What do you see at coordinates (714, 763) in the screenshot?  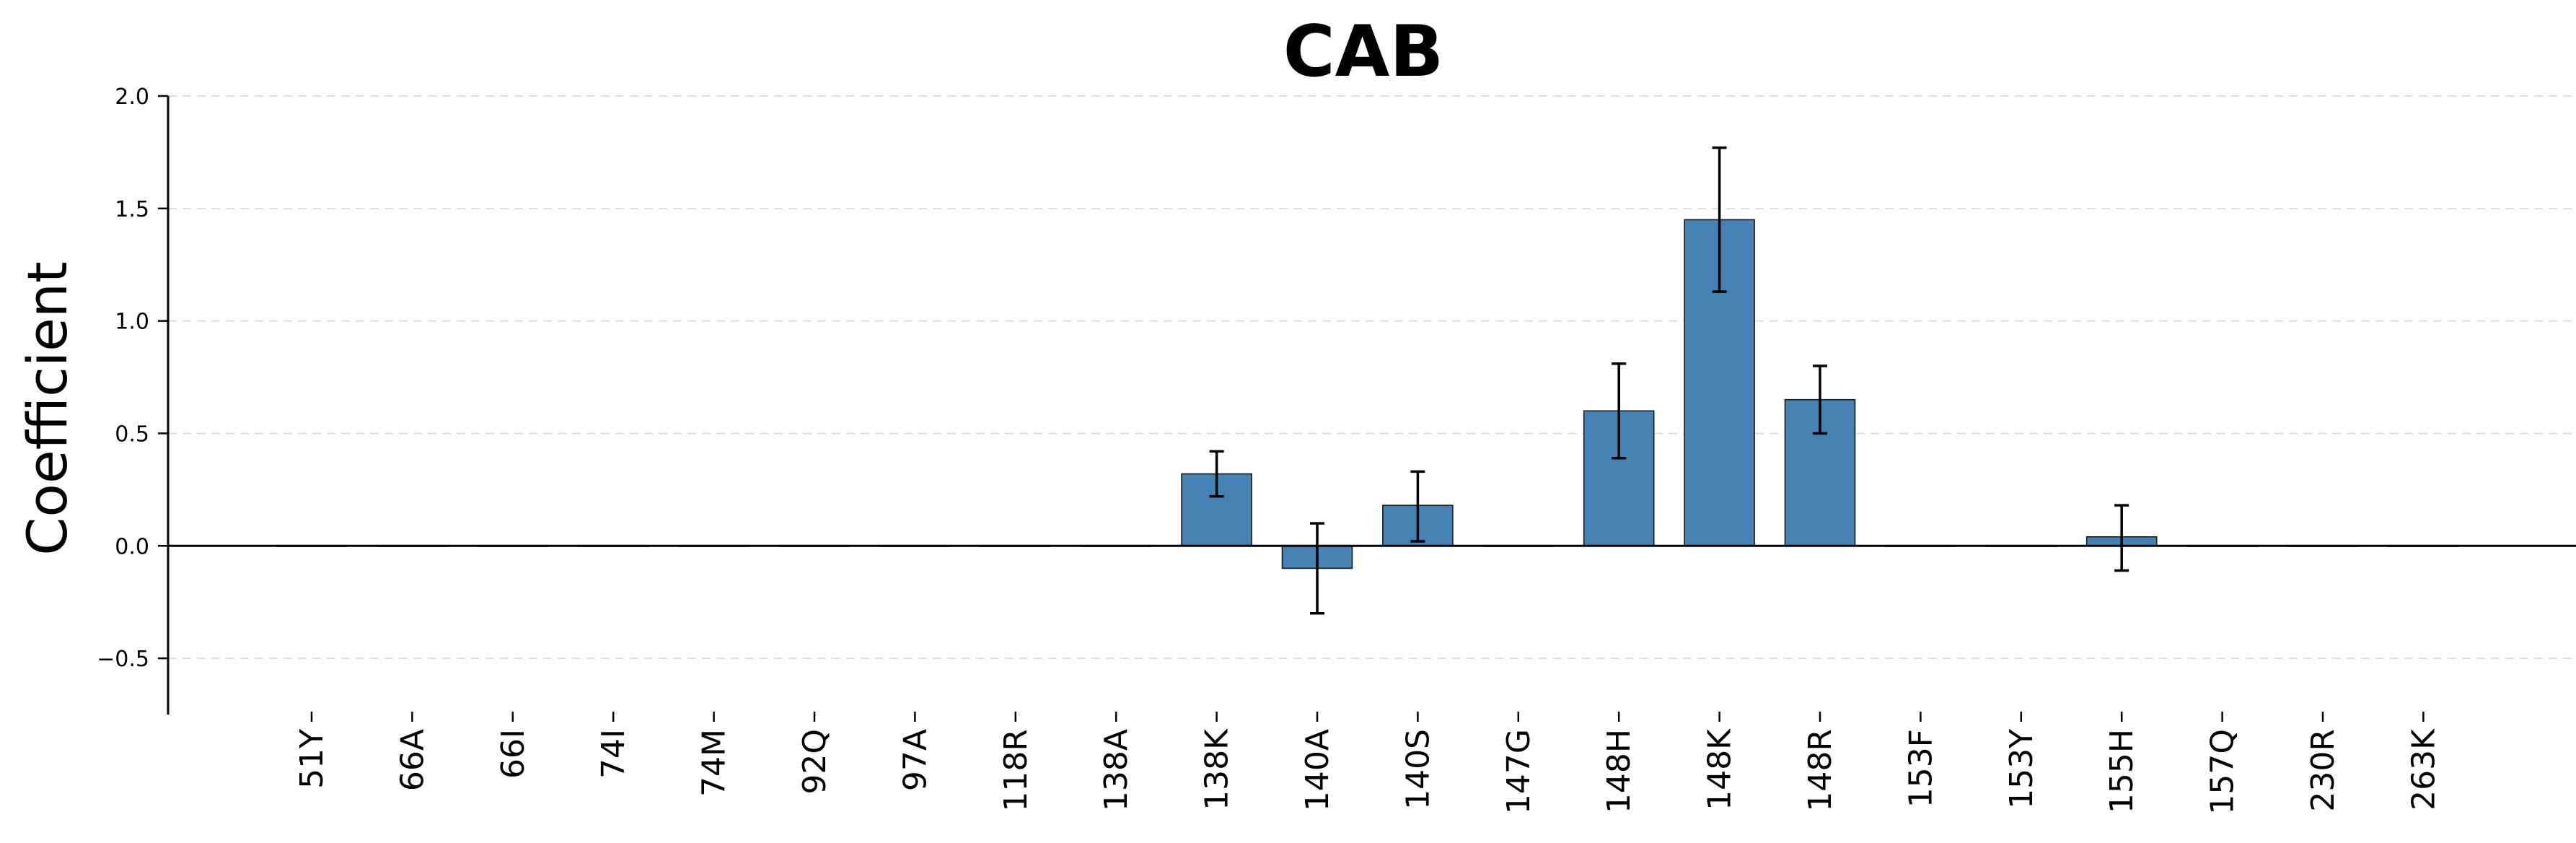 I see `x-tick-label: 74M` at bounding box center [714, 763].